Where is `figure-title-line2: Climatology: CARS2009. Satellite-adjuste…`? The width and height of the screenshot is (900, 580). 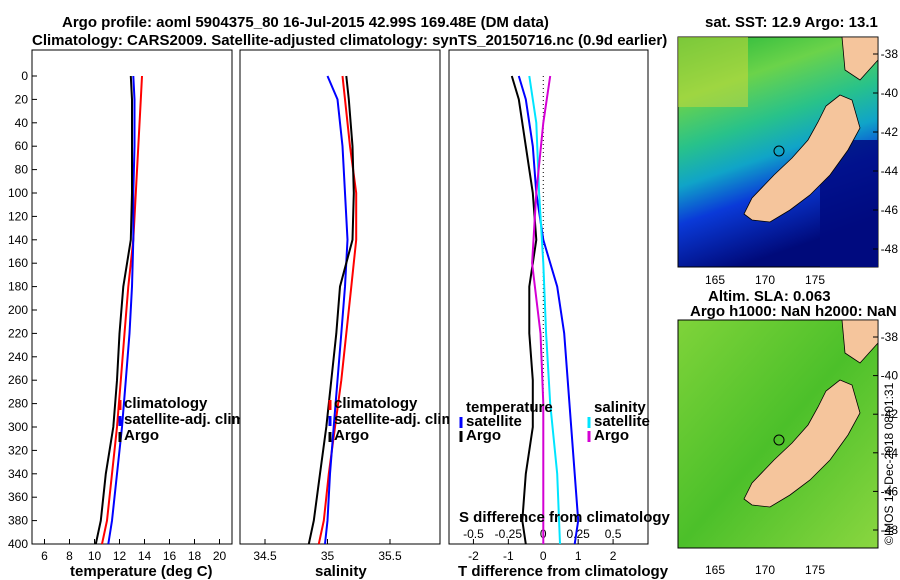 figure-title-line2: Climatology: CARS2009. Satellite-adjuste… is located at coordinates (349, 40).